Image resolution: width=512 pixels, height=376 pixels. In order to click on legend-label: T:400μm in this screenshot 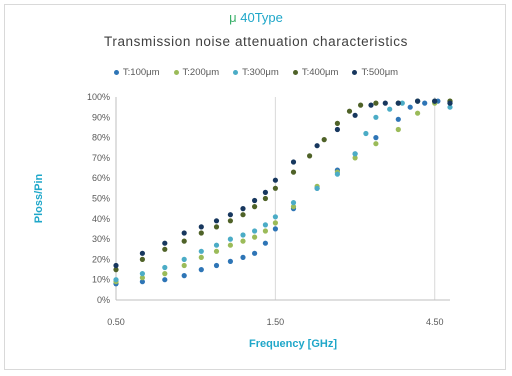, I will do `click(320, 72)`.